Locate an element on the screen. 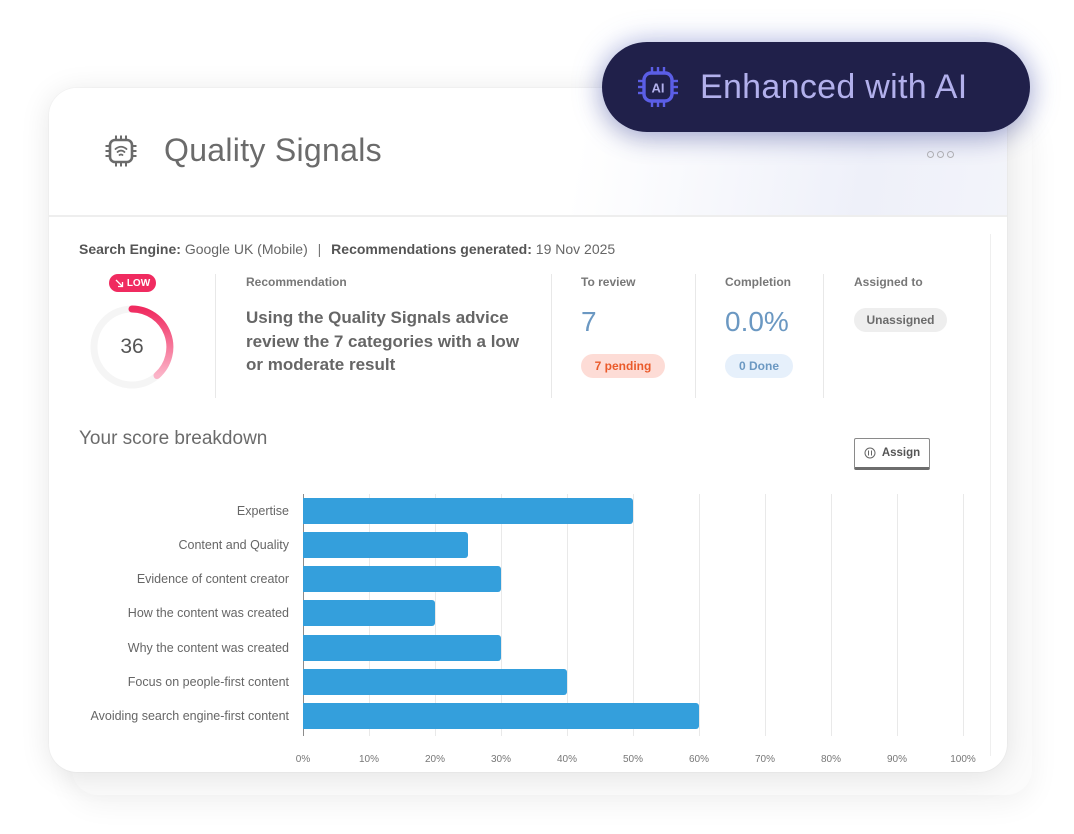 The width and height of the screenshot is (1074, 834). y-label: How the content was created is located at coordinates (208, 613).